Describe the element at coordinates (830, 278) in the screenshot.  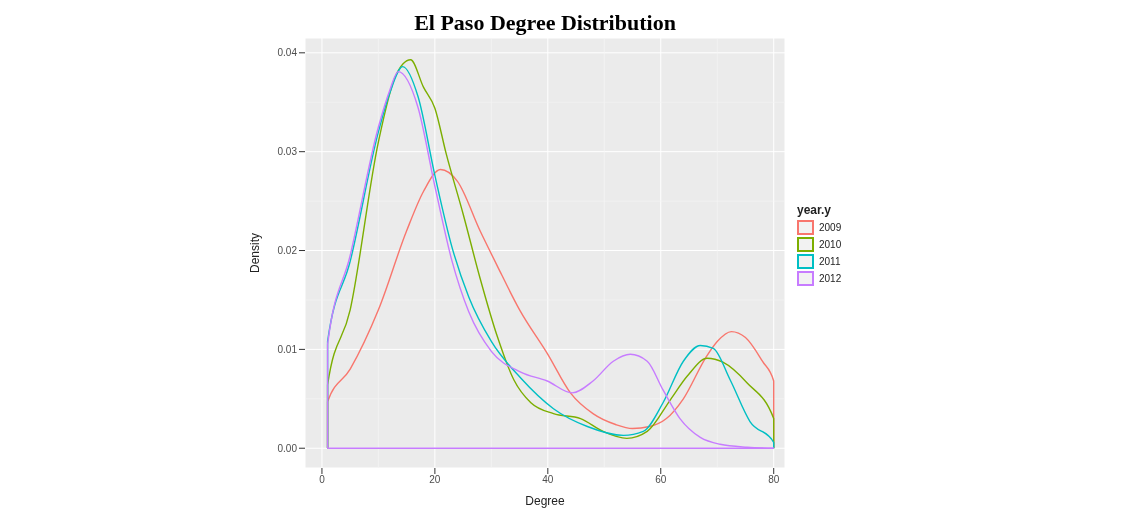
I see `legend-label: 2012` at that location.